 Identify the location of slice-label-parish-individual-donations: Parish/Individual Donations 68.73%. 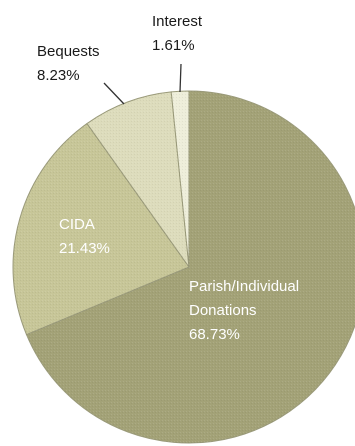
(244, 310).